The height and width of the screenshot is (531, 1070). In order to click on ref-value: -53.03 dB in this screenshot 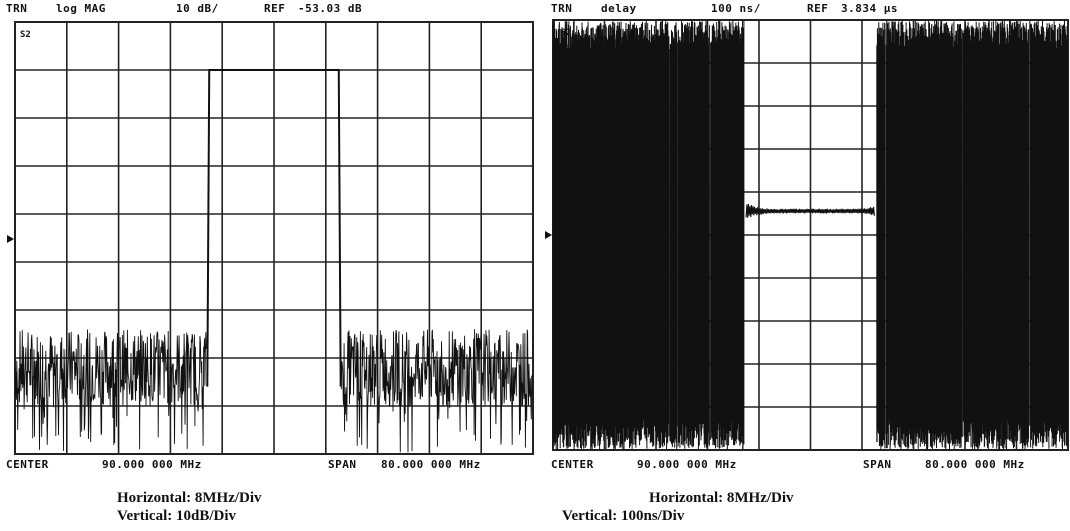, I will do `click(330, 8)`.